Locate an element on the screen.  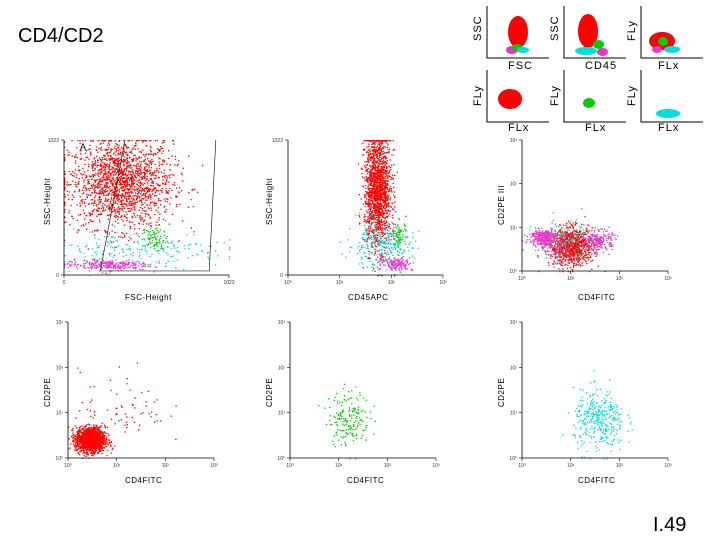
x-tick-label: 1023 is located at coordinates (228, 283).